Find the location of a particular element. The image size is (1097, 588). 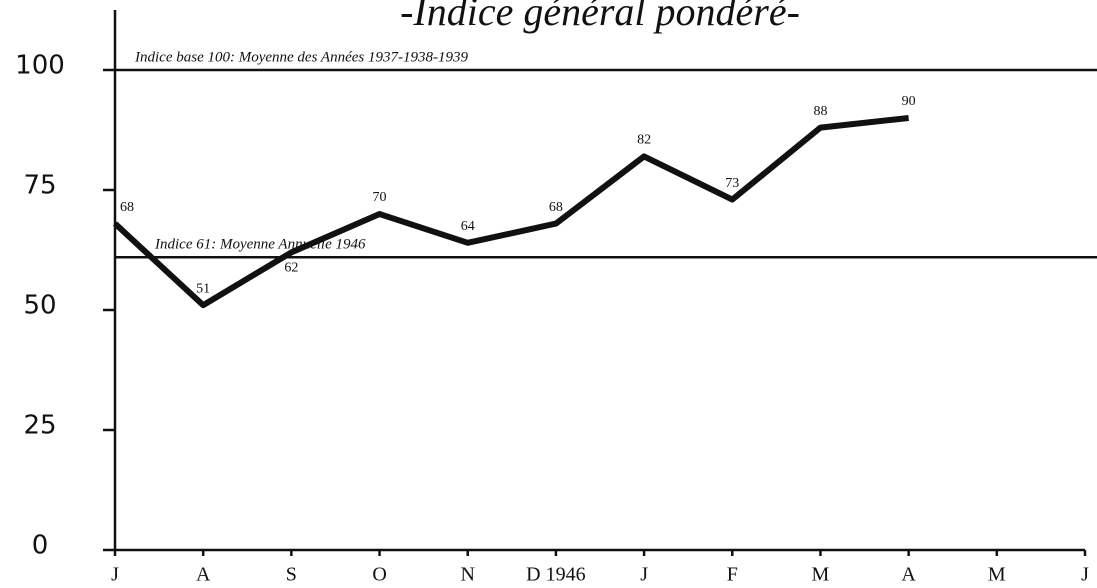

data-label: 70 is located at coordinates (380, 197).